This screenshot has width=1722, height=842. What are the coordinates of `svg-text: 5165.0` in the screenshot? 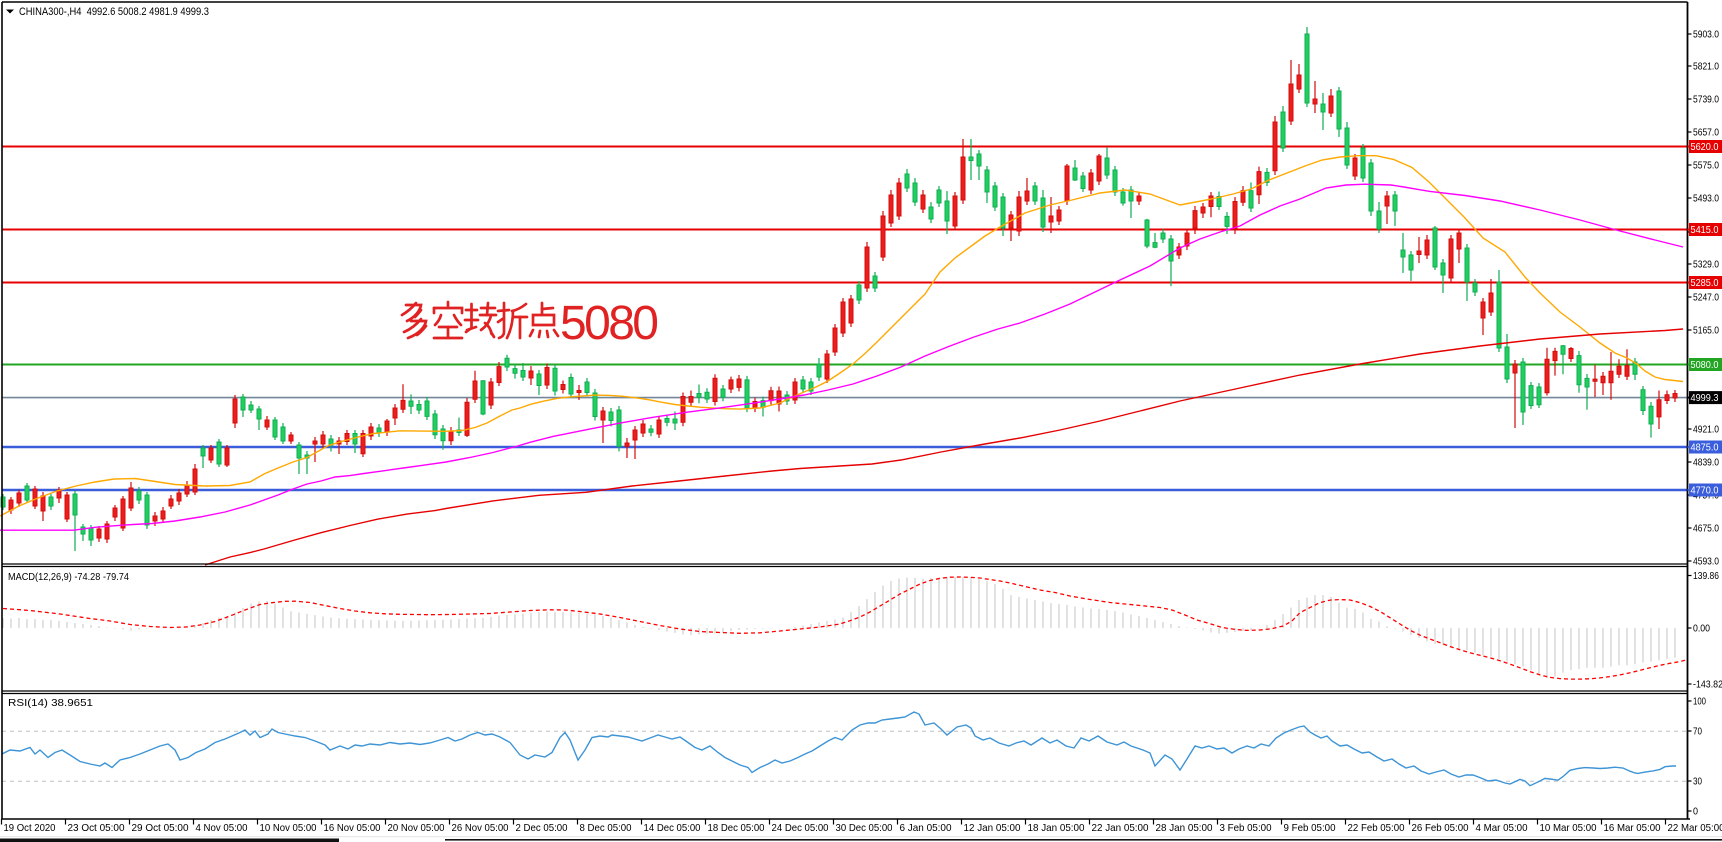 It's located at (1706, 331).